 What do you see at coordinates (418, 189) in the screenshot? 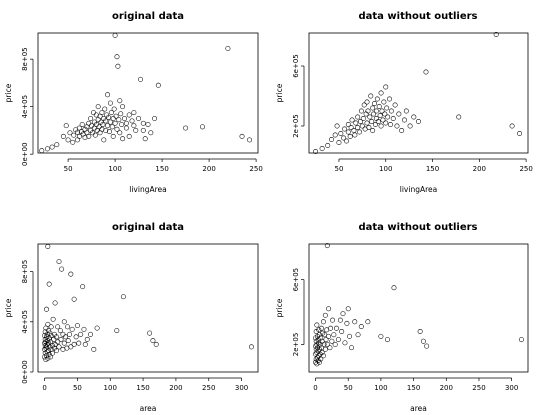
I see `x-axis-label: livingArea` at bounding box center [418, 189].